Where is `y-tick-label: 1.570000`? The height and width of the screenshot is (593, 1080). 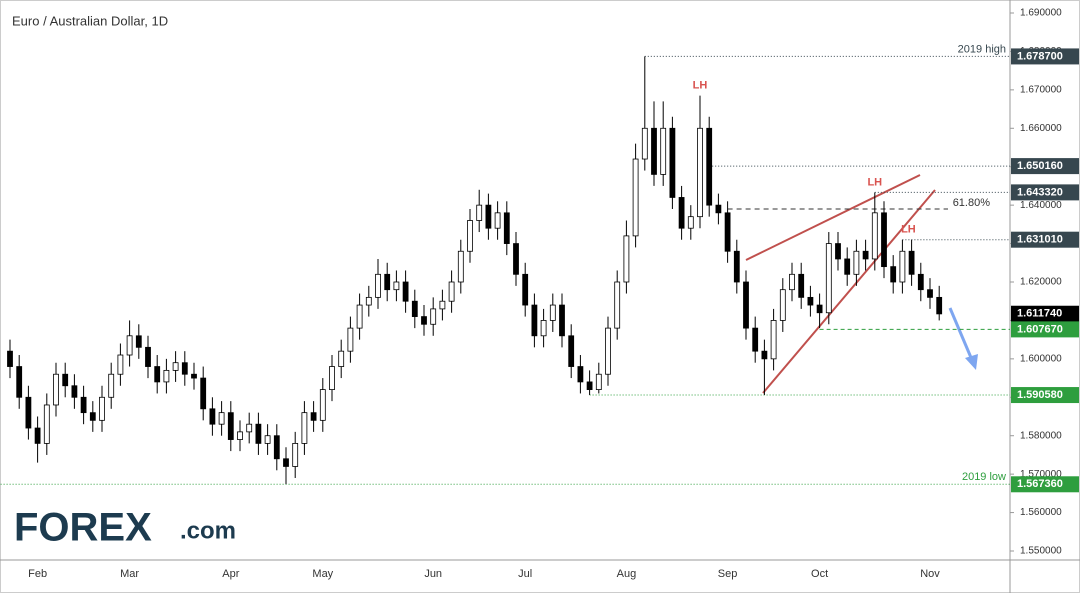
y-tick-label: 1.570000 is located at coordinates (1041, 474).